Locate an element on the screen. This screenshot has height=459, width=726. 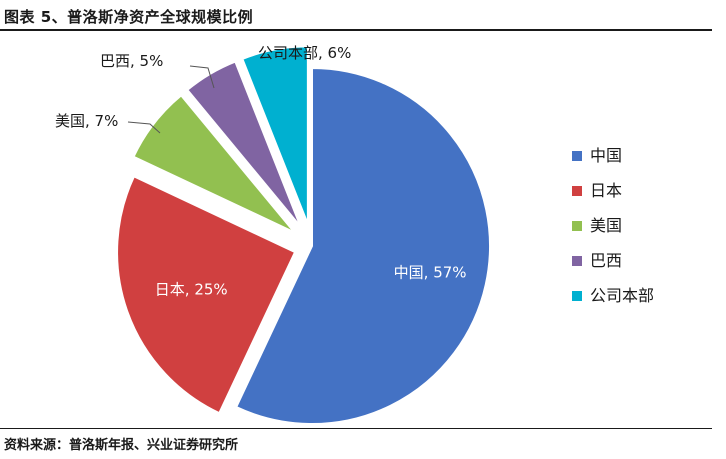
data-label-1: 日本, 25% is located at coordinates (191, 289).